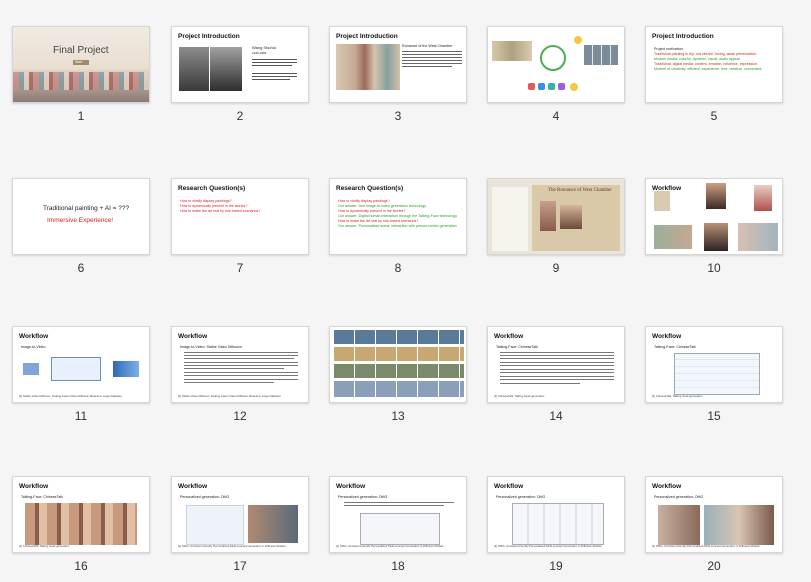  I want to click on figure-strip, so click(81, 81).